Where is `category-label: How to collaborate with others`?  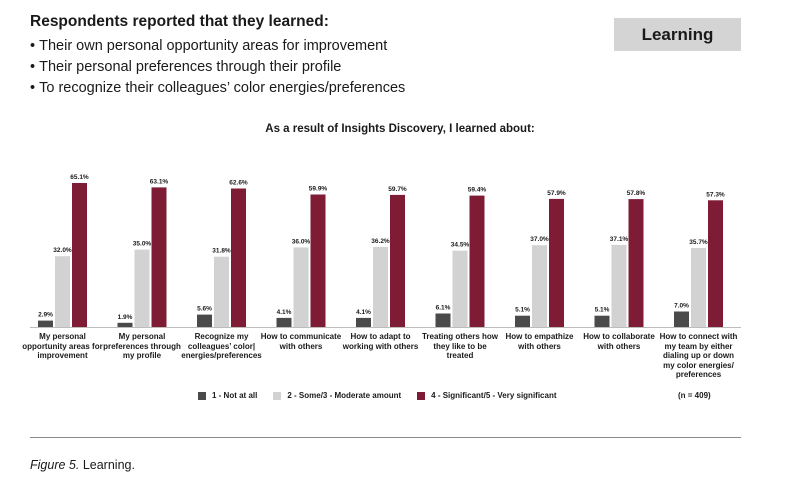
category-label: How to collaborate with others is located at coordinates (619, 341).